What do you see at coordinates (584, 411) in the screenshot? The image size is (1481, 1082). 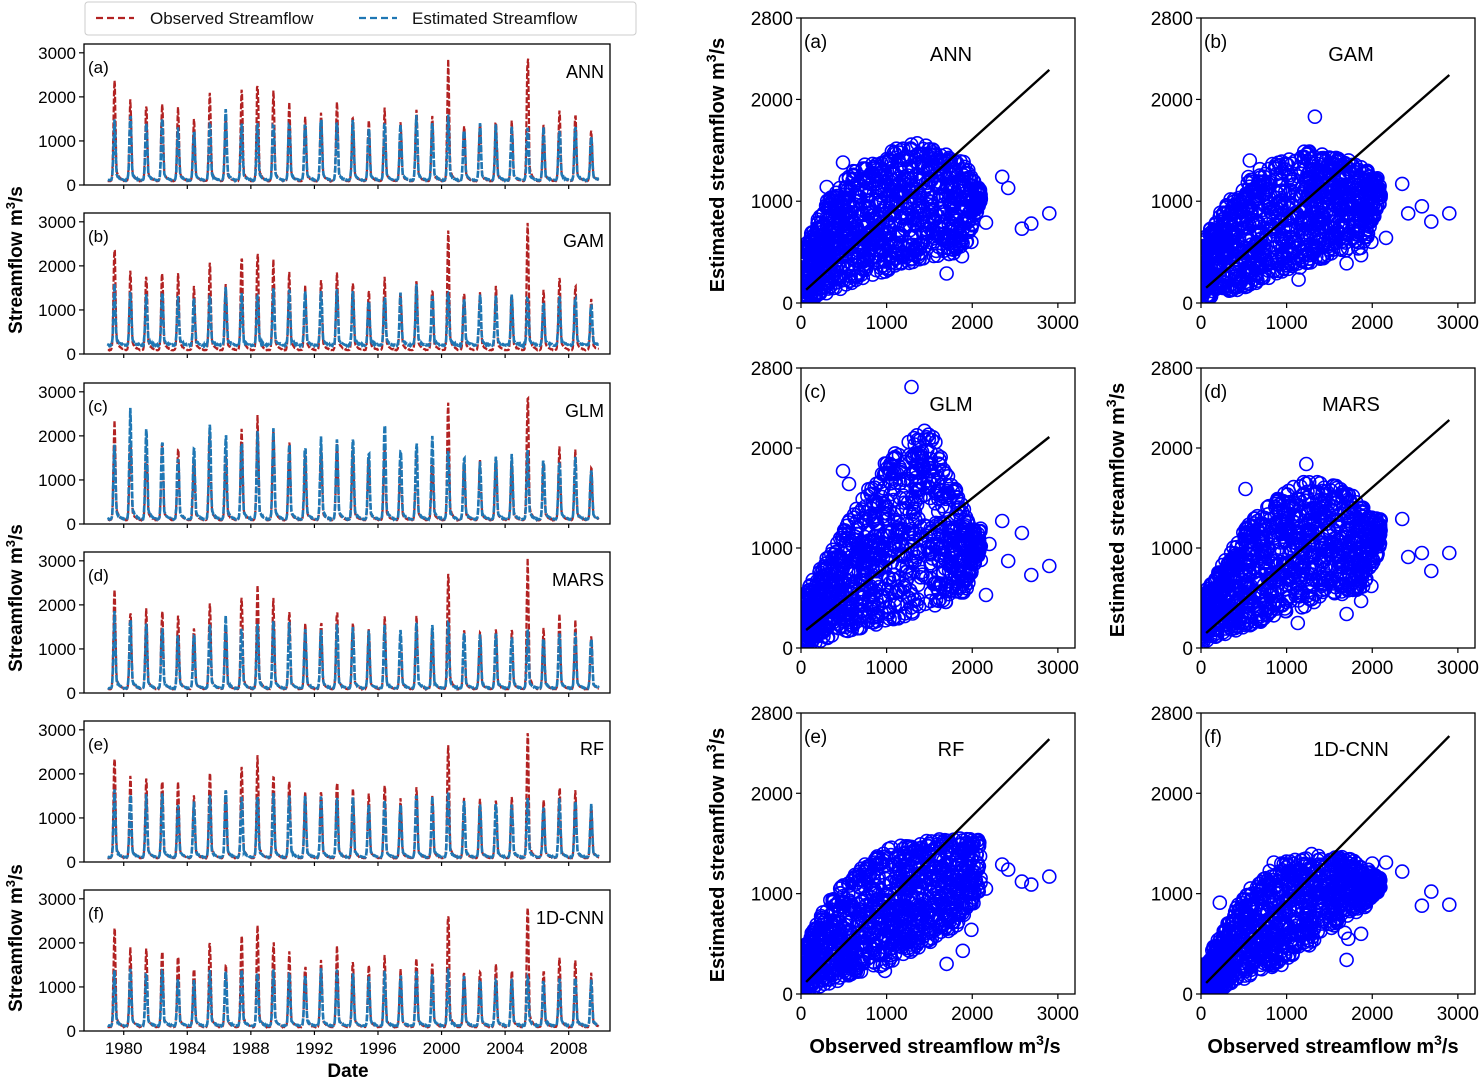 I see `model-name: GLM` at bounding box center [584, 411].